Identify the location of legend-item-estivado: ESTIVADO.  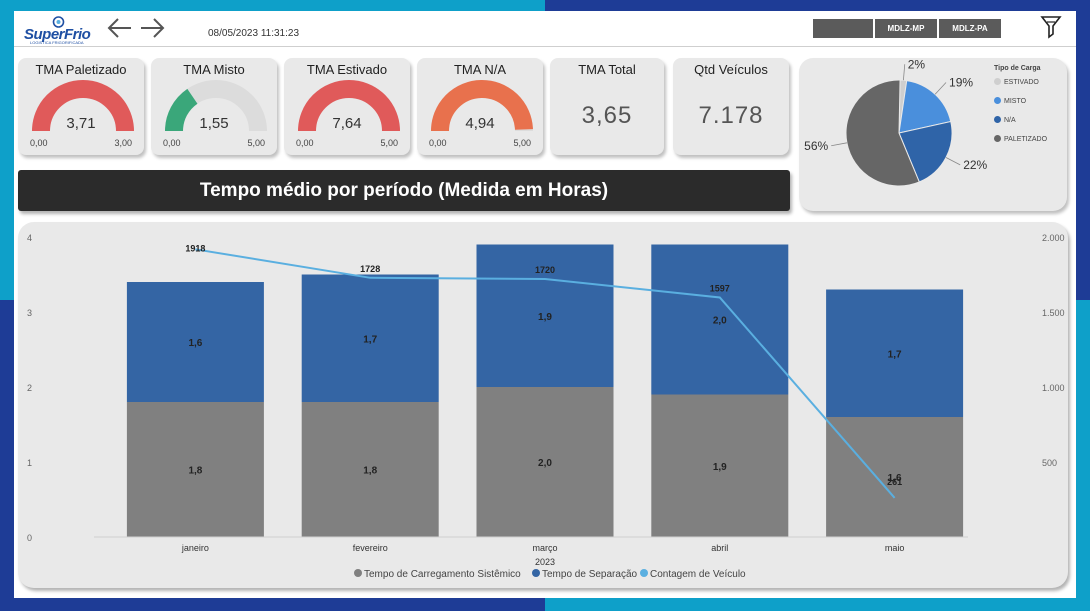
(1016, 82).